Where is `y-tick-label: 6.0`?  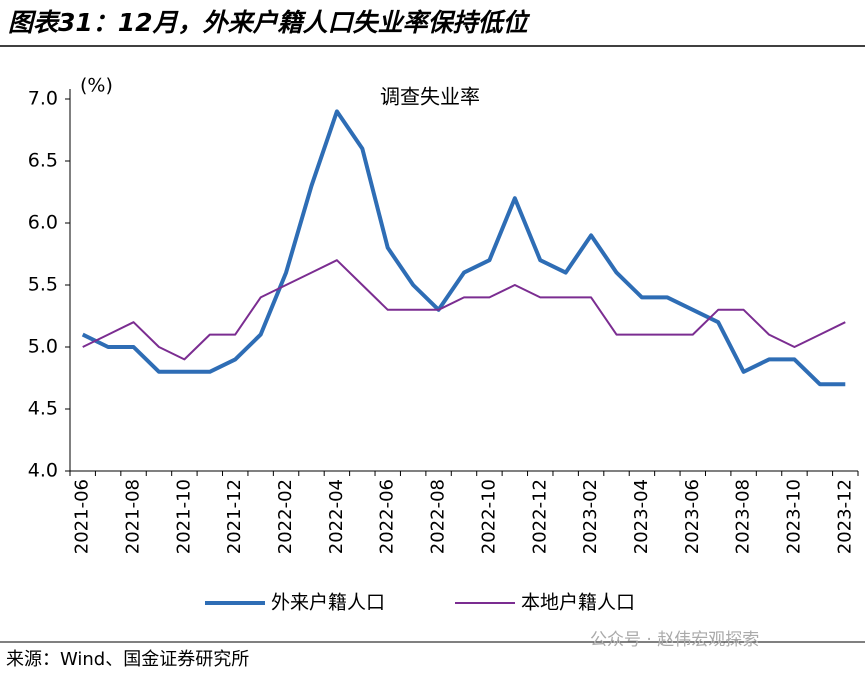 y-tick-label: 6.0 is located at coordinates (43, 223).